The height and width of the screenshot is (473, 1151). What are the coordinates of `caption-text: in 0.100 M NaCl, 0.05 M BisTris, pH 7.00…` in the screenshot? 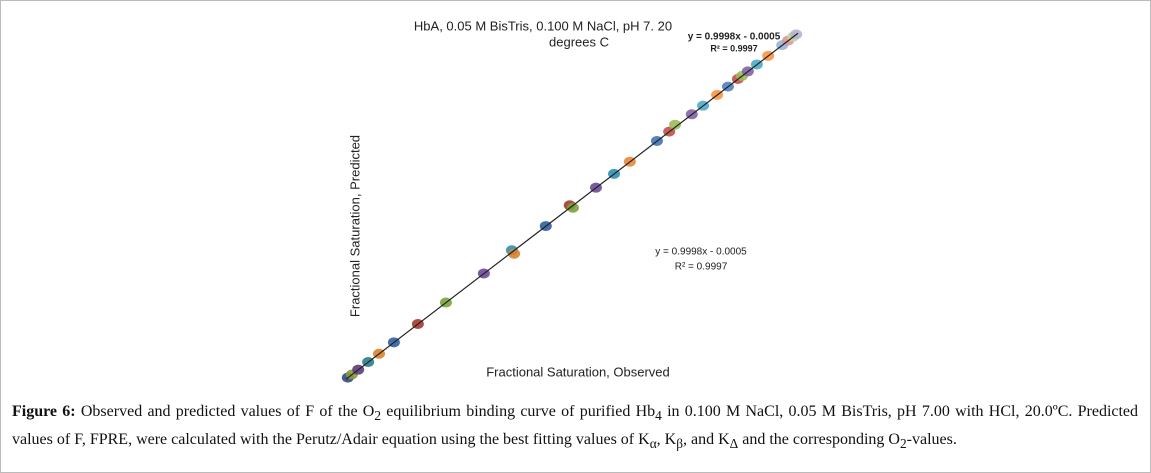 It's located at (575, 425).